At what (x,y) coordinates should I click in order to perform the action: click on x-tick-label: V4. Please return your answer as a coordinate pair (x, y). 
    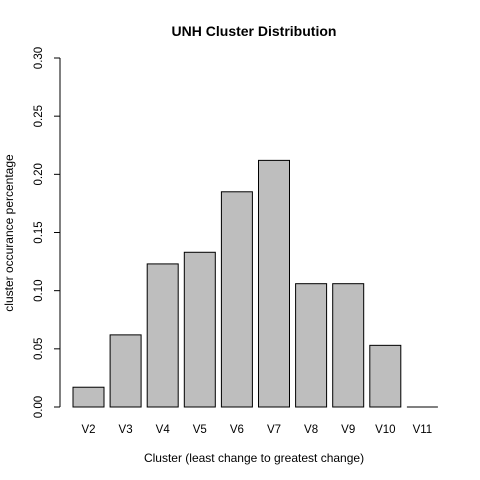
    Looking at the image, I should click on (163, 430).